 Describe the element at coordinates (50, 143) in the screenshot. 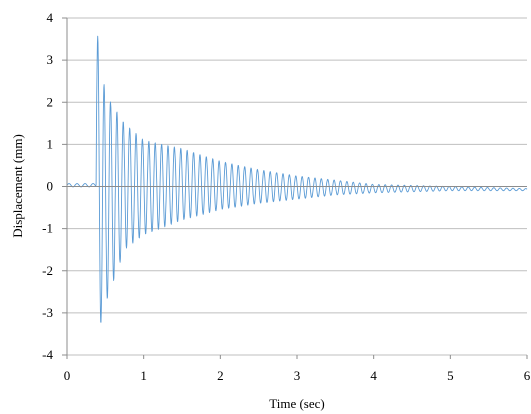

I see `y-tick-label-1: 1` at that location.